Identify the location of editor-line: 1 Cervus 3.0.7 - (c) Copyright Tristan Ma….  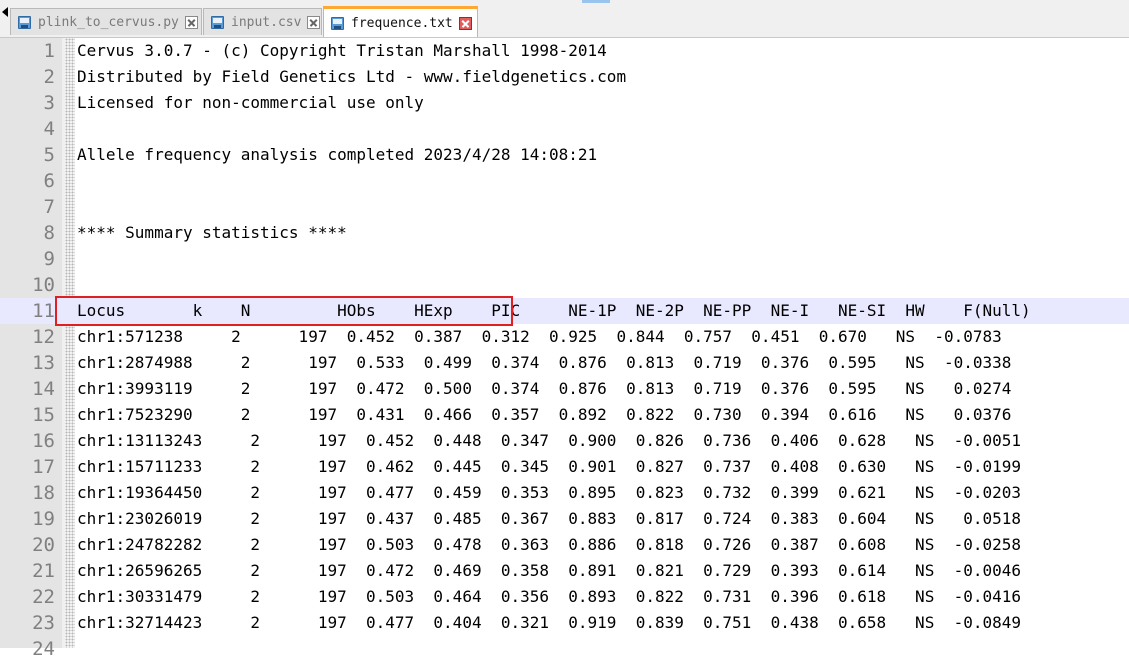
(564, 51).